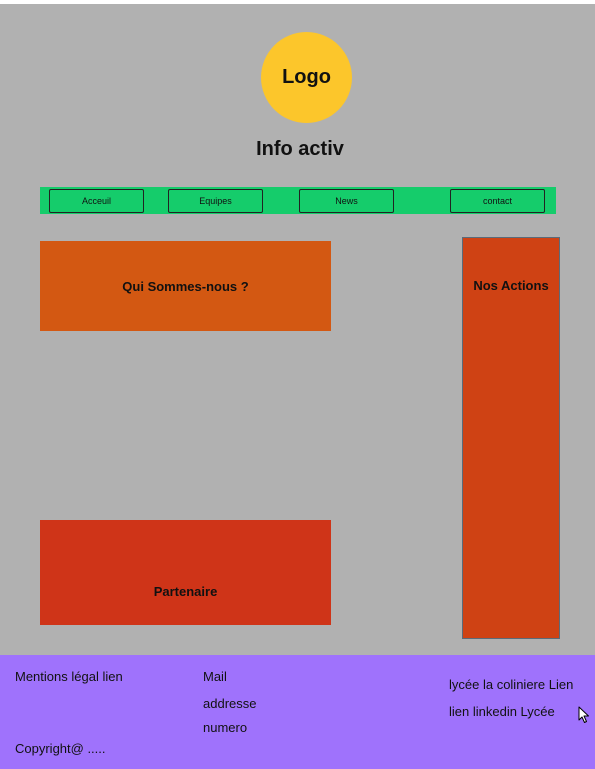 The width and height of the screenshot is (595, 769). What do you see at coordinates (511, 684) in the screenshot?
I see `school-link: lycée la coliniere Lien` at bounding box center [511, 684].